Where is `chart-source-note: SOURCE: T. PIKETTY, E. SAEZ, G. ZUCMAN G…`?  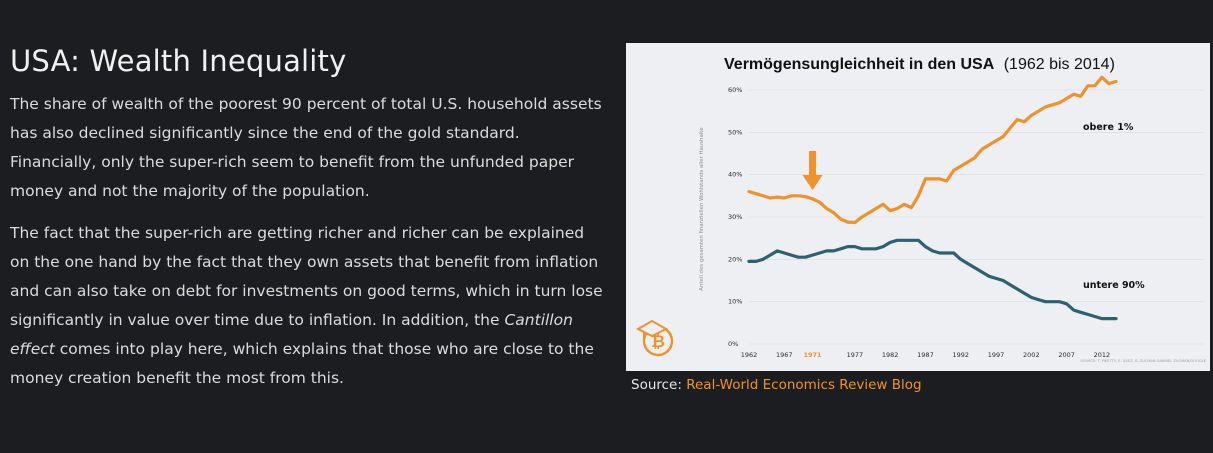
chart-source-note: SOURCE: T. PIKETTY, E. SAEZ, G. ZUCMAN G… is located at coordinates (1143, 361).